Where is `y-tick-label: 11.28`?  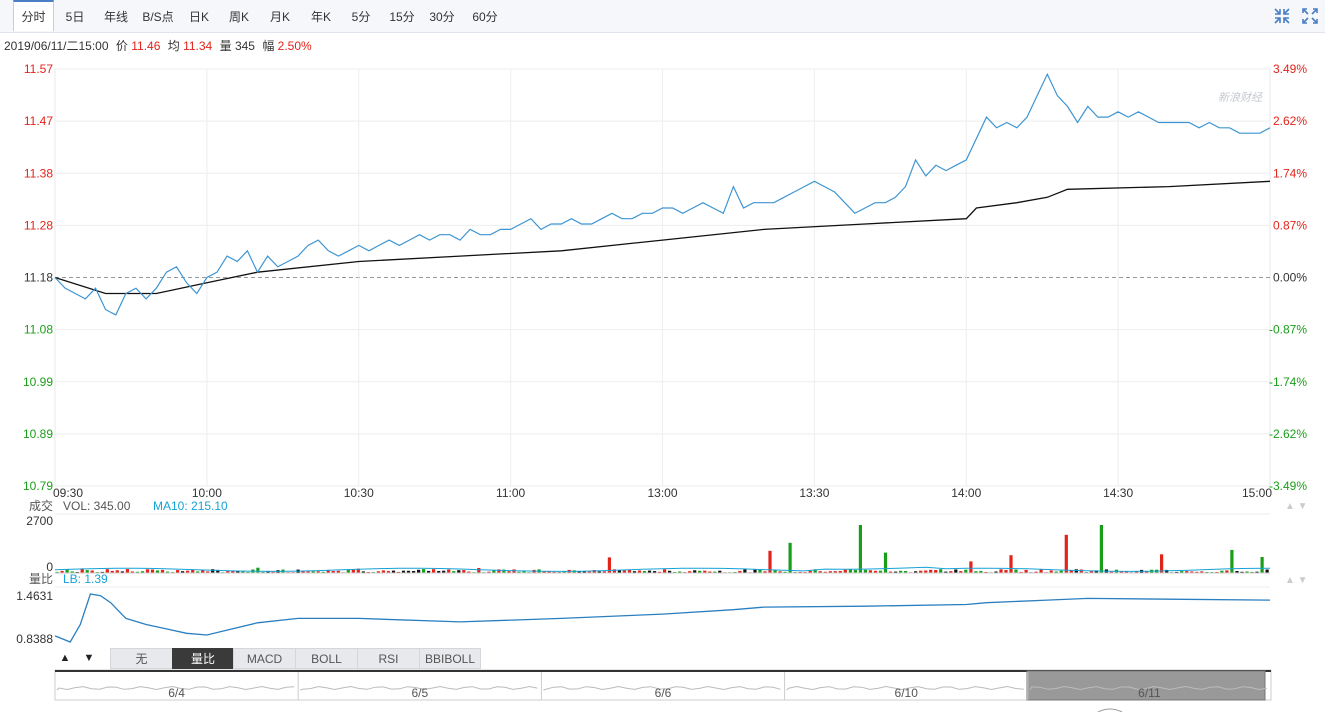 y-tick-label: 11.28 is located at coordinates (38, 225).